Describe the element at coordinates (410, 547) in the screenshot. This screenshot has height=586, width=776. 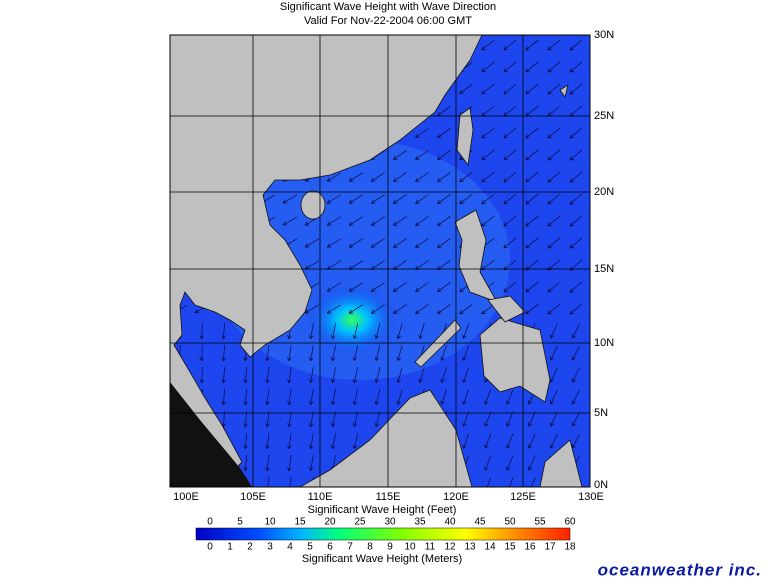
I see `meters-label: 10` at that location.